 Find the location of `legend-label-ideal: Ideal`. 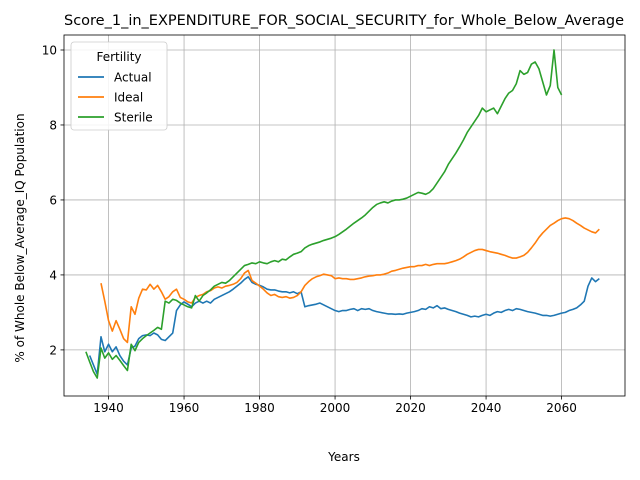

legend-label-ideal: Ideal is located at coordinates (128, 98).